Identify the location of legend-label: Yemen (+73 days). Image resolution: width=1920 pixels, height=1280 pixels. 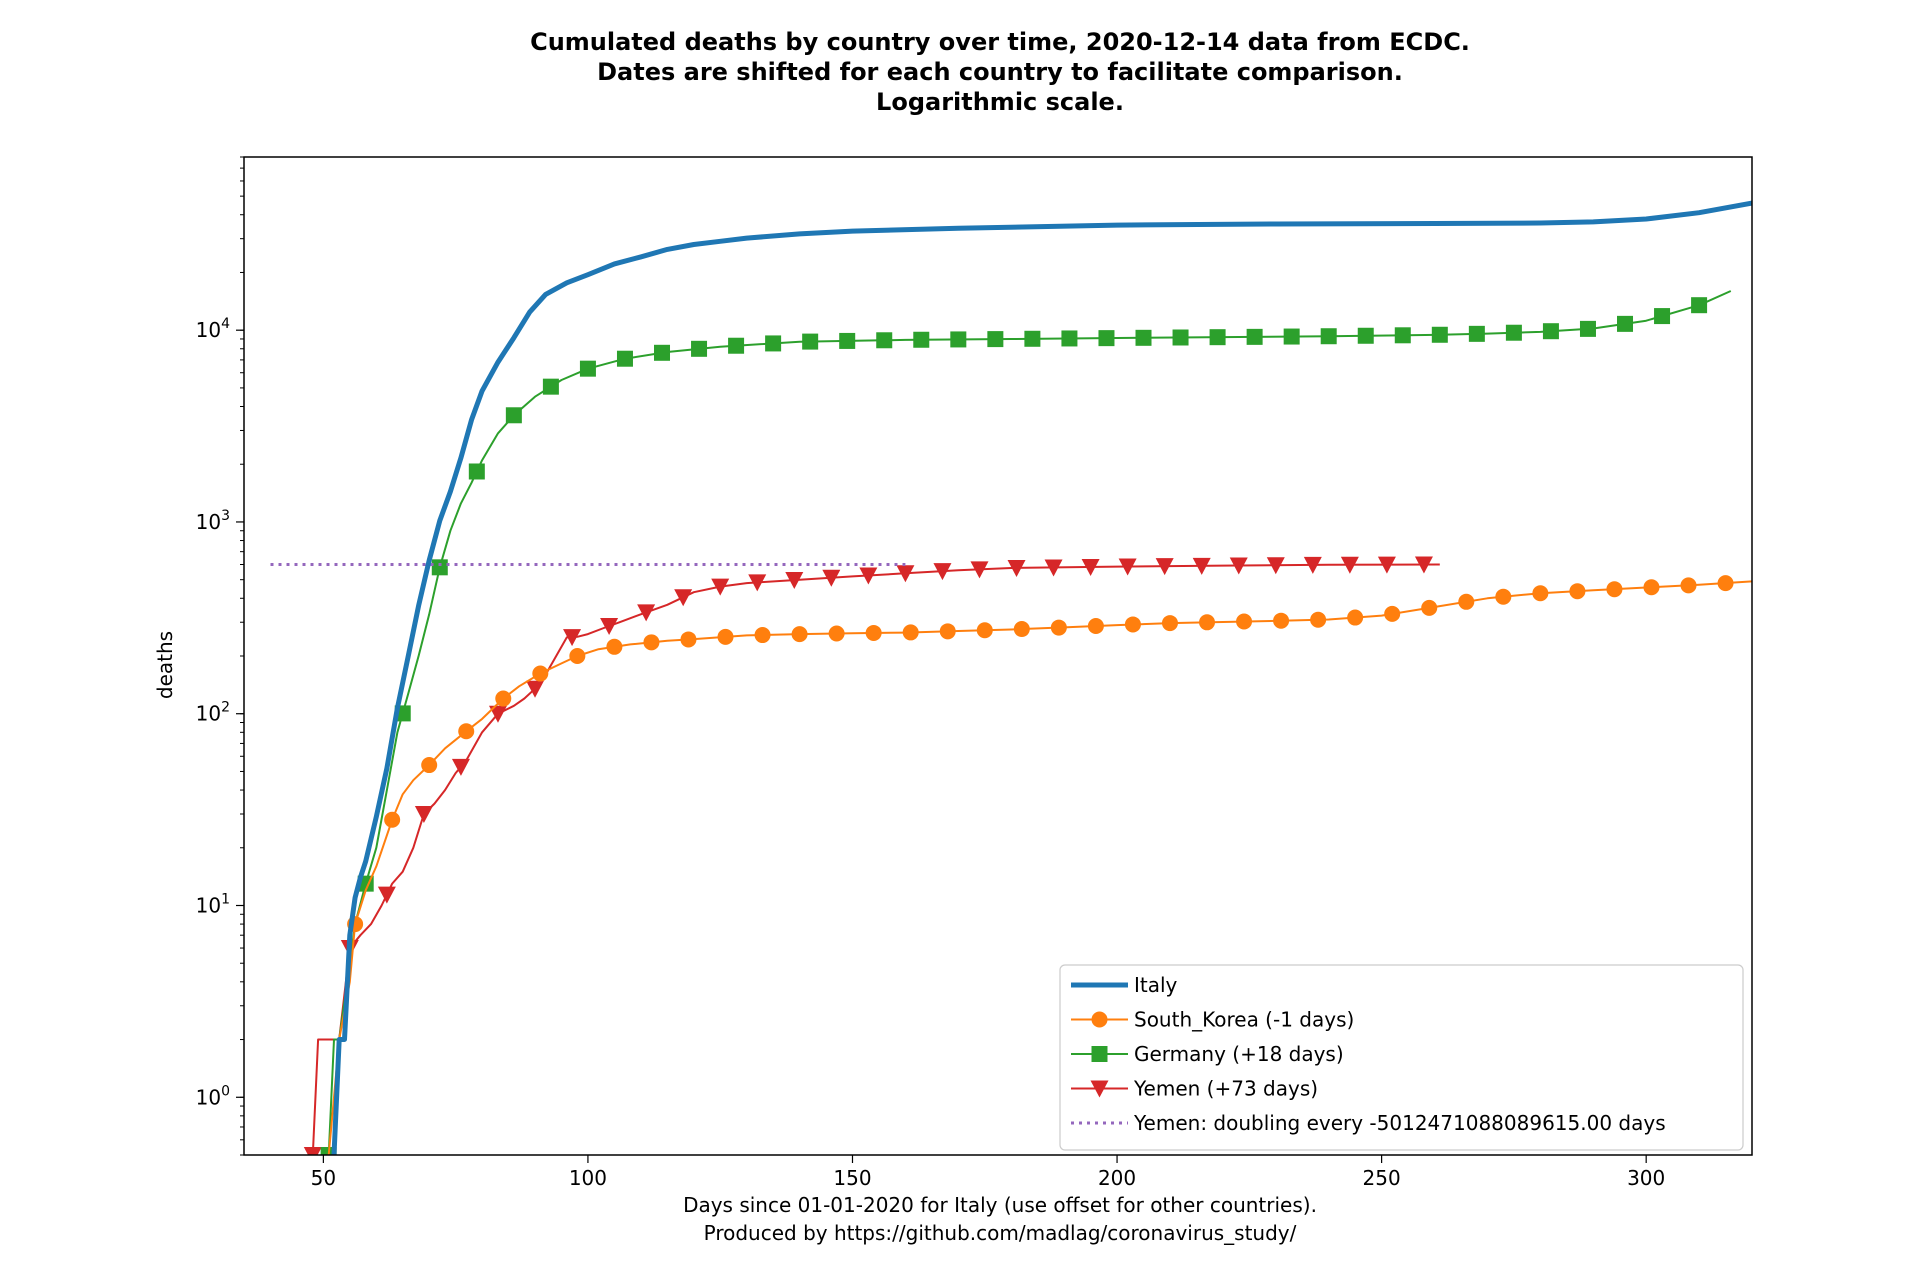
(1225, 1089).